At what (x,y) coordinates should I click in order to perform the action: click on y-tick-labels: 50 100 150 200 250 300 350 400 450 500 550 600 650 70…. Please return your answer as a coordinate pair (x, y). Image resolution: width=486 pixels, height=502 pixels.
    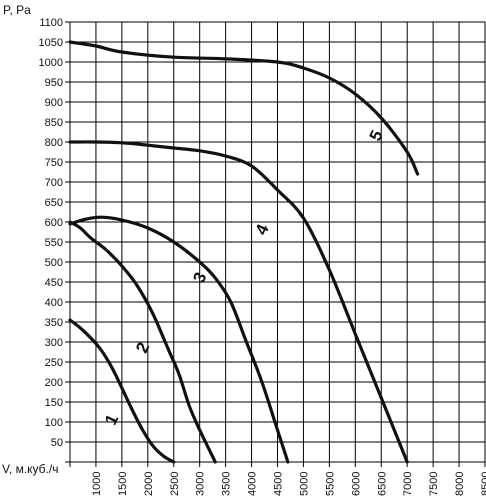
    Looking at the image, I should click on (51, 233).